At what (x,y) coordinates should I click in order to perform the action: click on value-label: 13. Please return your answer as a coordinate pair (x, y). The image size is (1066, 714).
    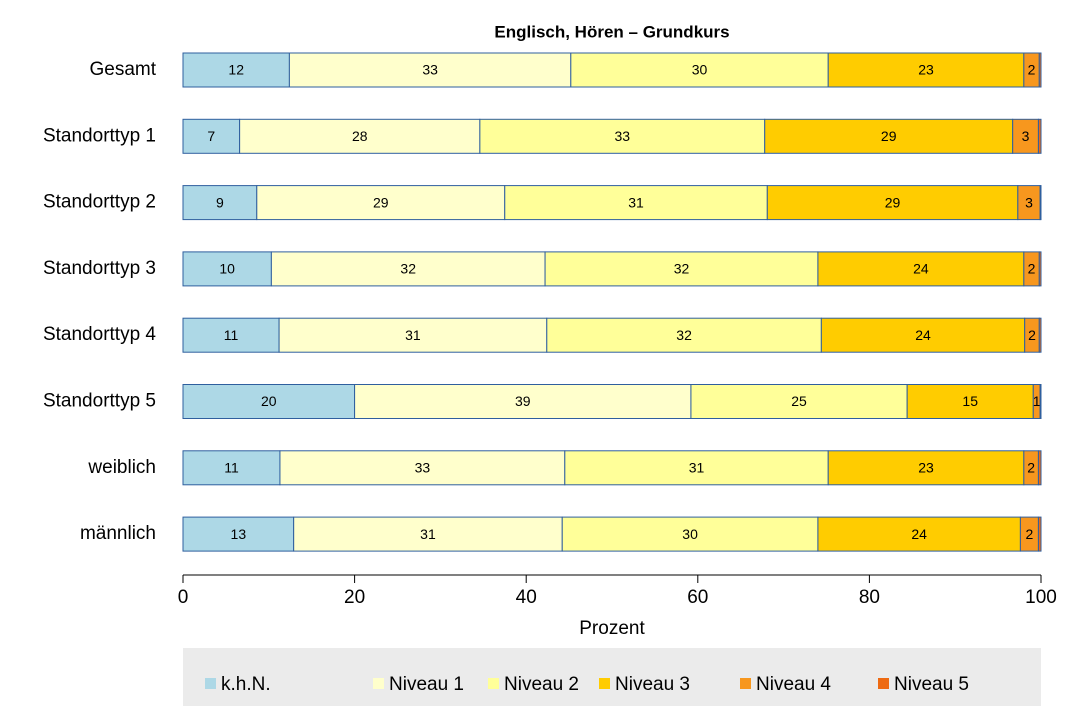
    Looking at the image, I should click on (239, 534).